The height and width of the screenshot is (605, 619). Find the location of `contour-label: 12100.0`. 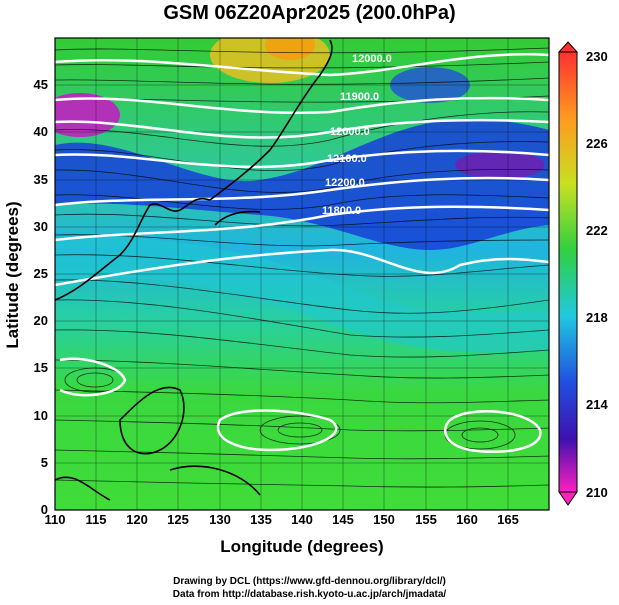

contour-label: 12100.0 is located at coordinates (347, 159).